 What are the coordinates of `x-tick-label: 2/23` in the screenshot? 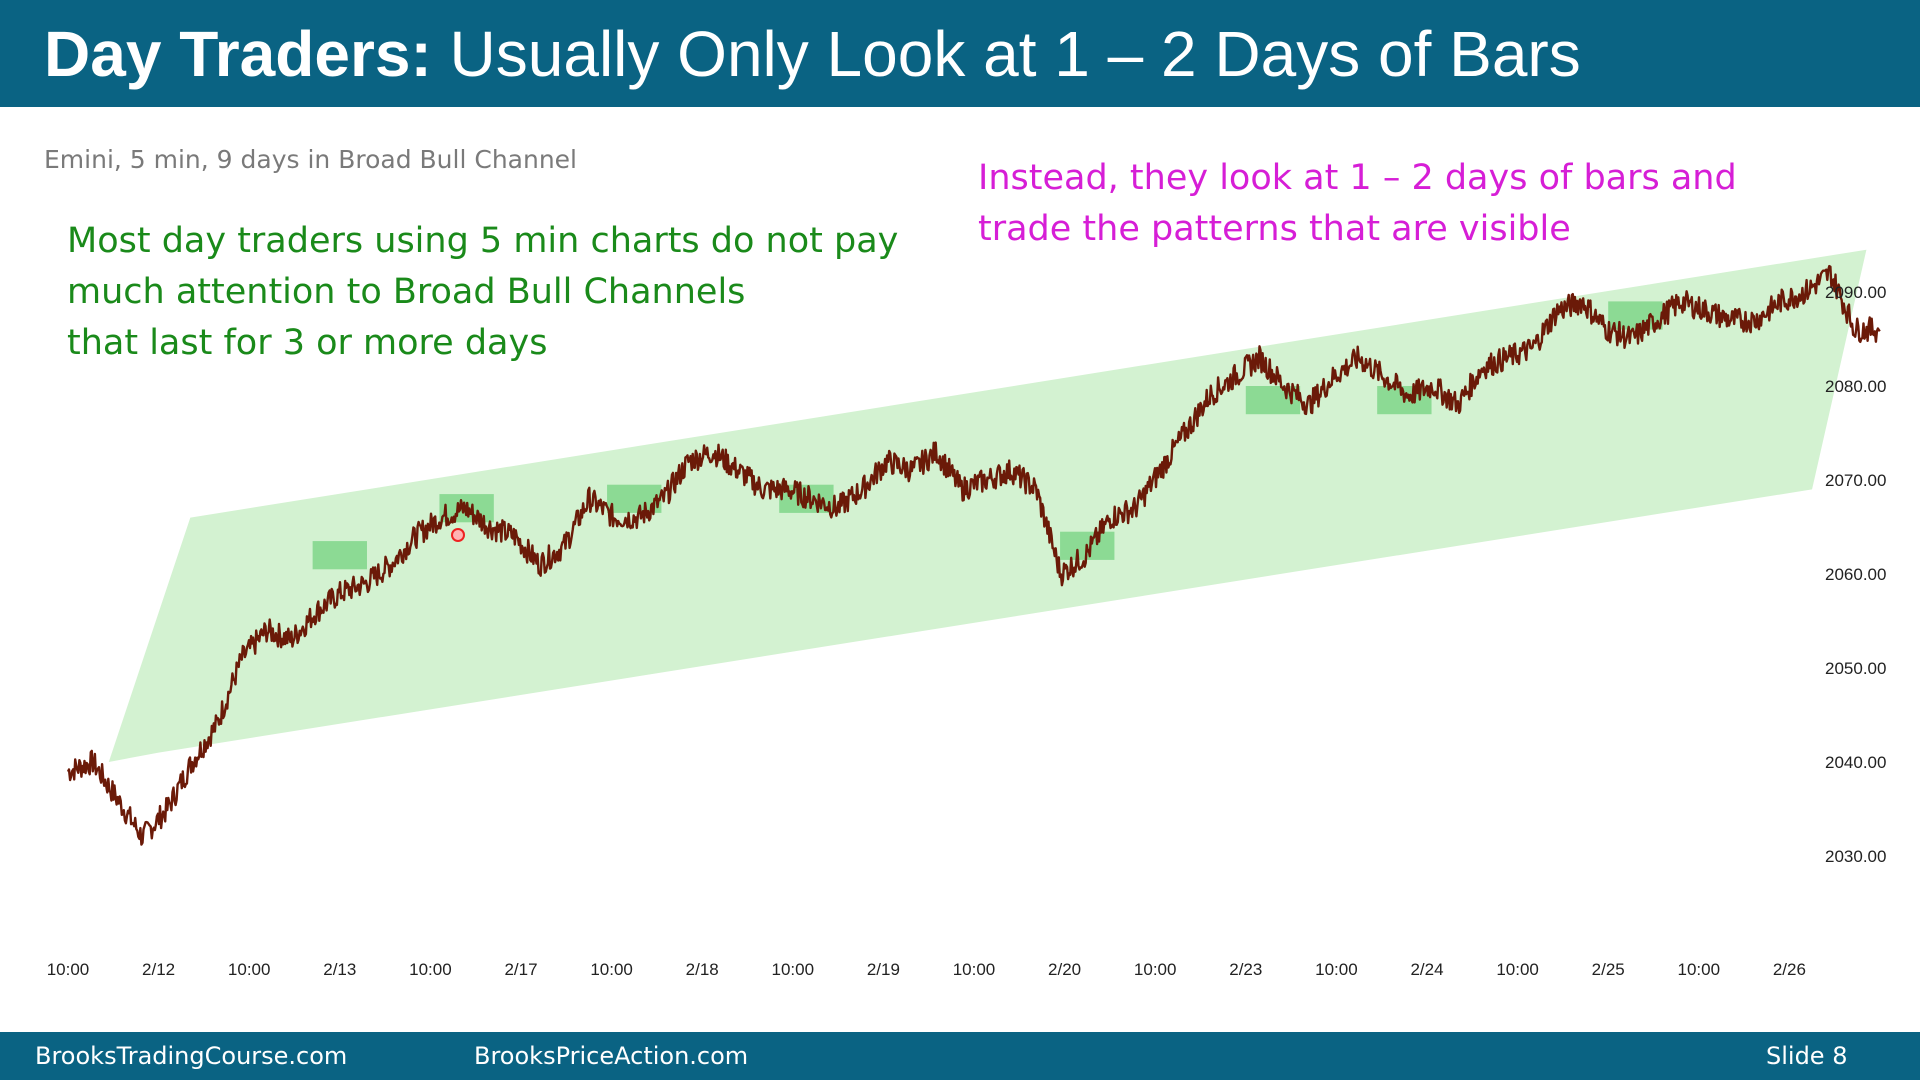 It's located at (1245, 969).